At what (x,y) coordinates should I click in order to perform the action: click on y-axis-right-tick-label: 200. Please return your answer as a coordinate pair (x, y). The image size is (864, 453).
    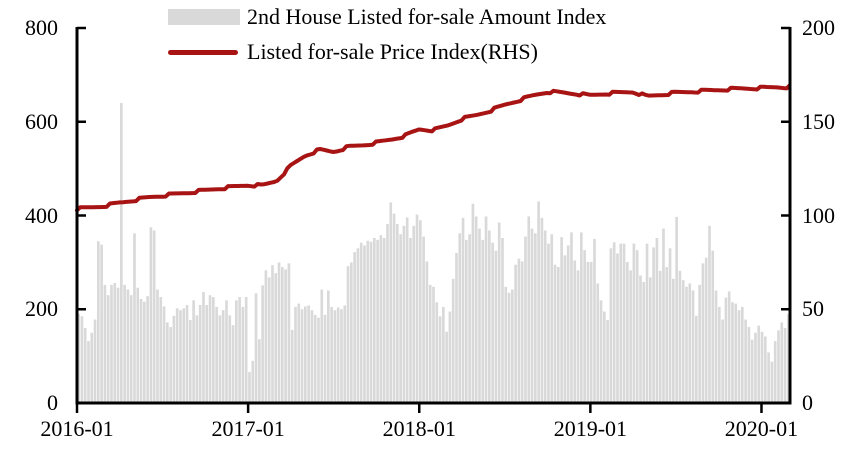
    Looking at the image, I should click on (818, 27).